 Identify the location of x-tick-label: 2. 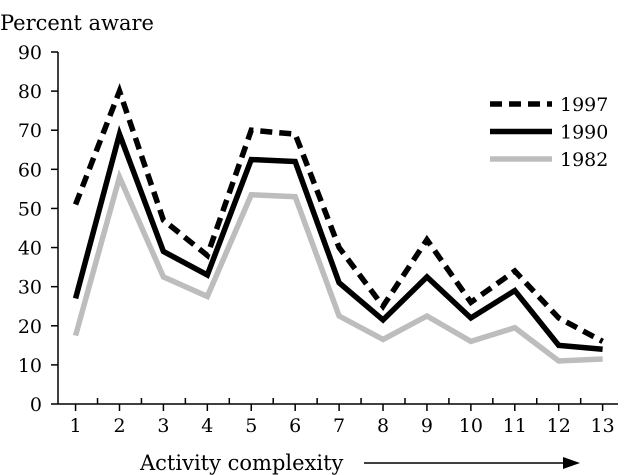
(119, 426).